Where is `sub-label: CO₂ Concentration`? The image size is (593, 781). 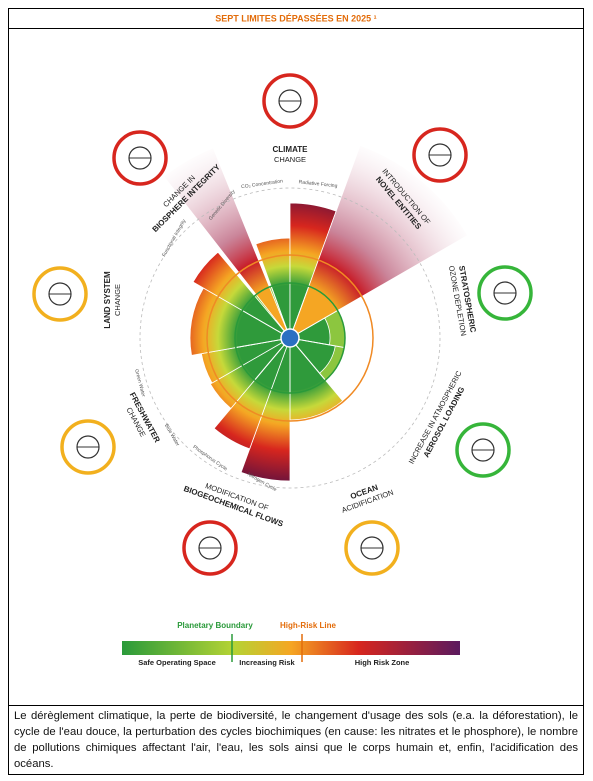 sub-label: CO₂ Concentration is located at coordinates (262, 184).